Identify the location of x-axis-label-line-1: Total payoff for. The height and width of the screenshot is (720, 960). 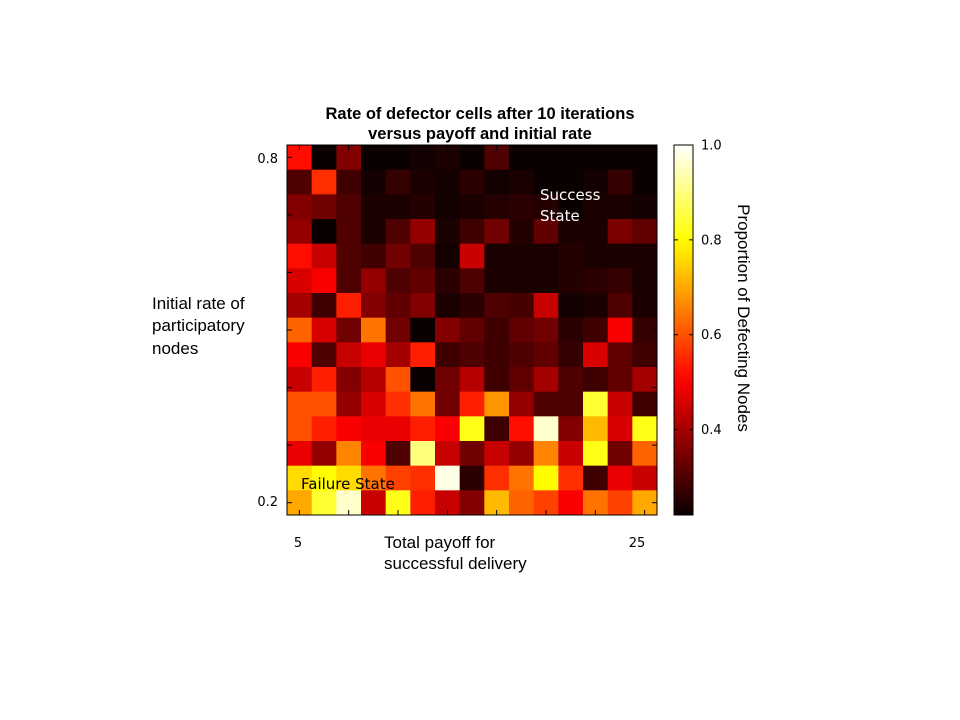
(440, 542).